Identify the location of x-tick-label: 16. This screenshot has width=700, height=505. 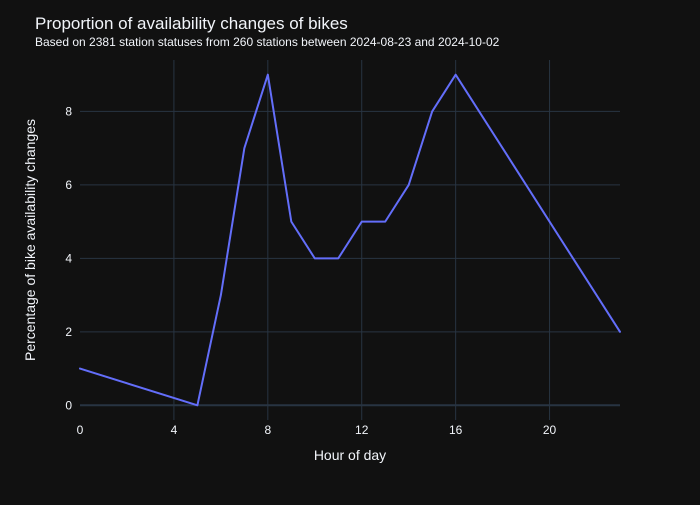
(456, 430).